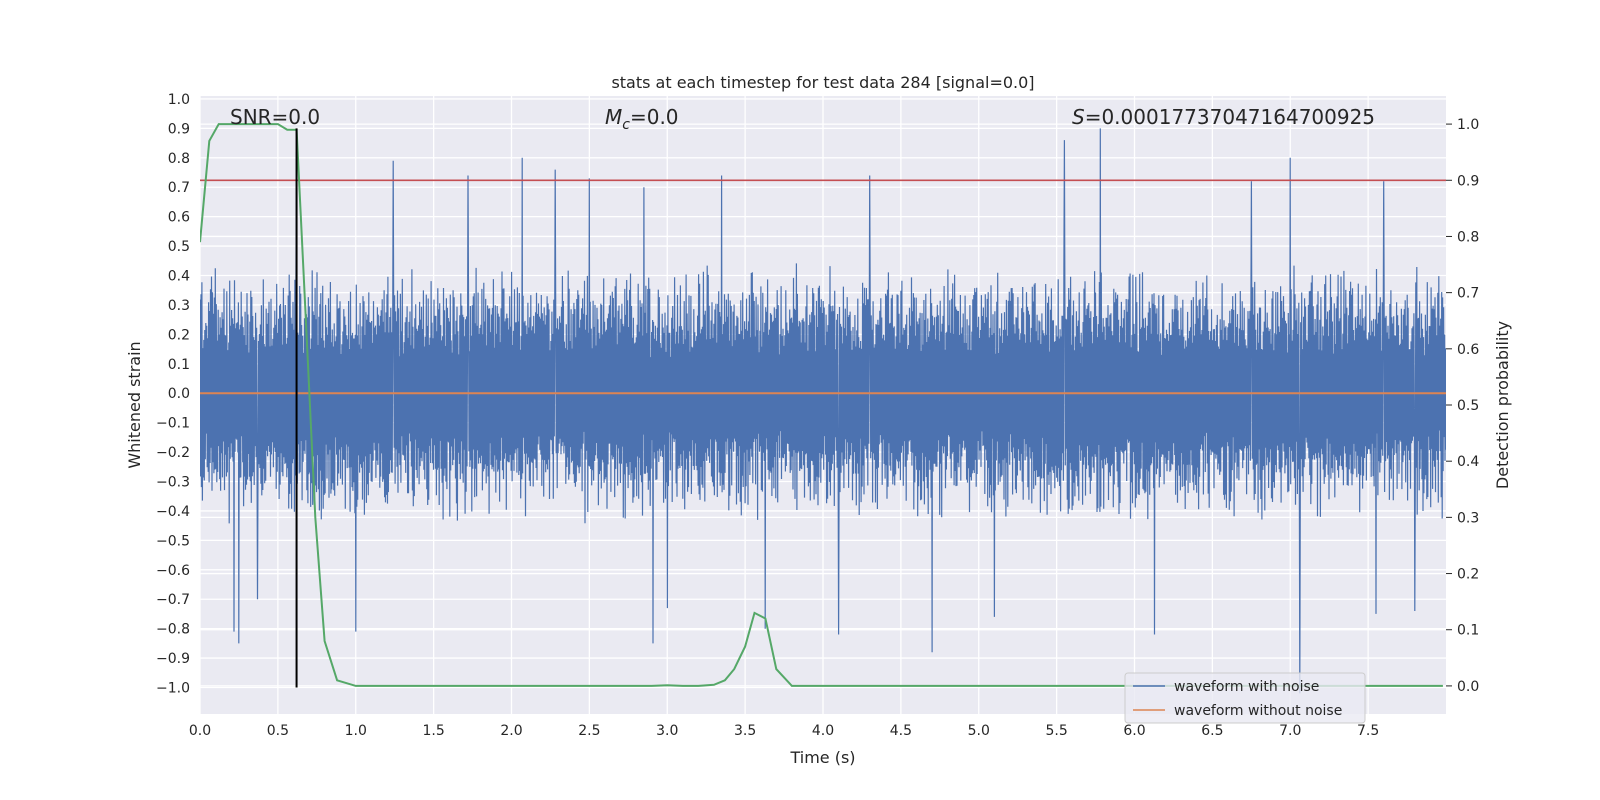 The width and height of the screenshot is (1600, 800). Describe the element at coordinates (1246, 687) in the screenshot. I see `legend-label-noise: waveform with noise` at that location.